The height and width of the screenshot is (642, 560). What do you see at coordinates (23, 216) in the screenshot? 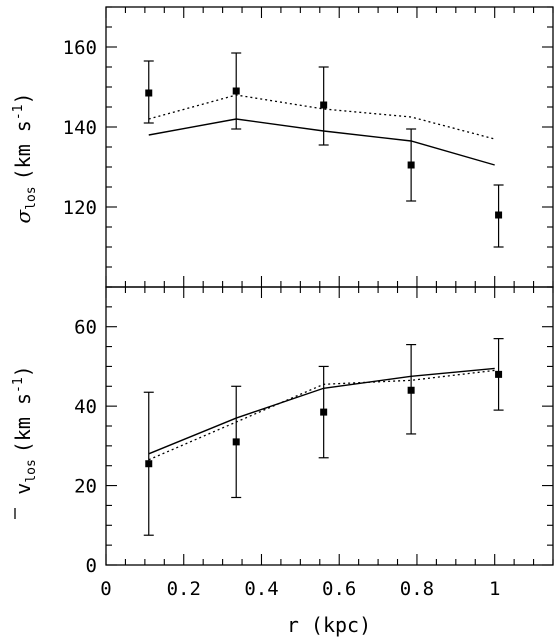
I see `top-y-label-symbol: σ` at bounding box center [23, 216].